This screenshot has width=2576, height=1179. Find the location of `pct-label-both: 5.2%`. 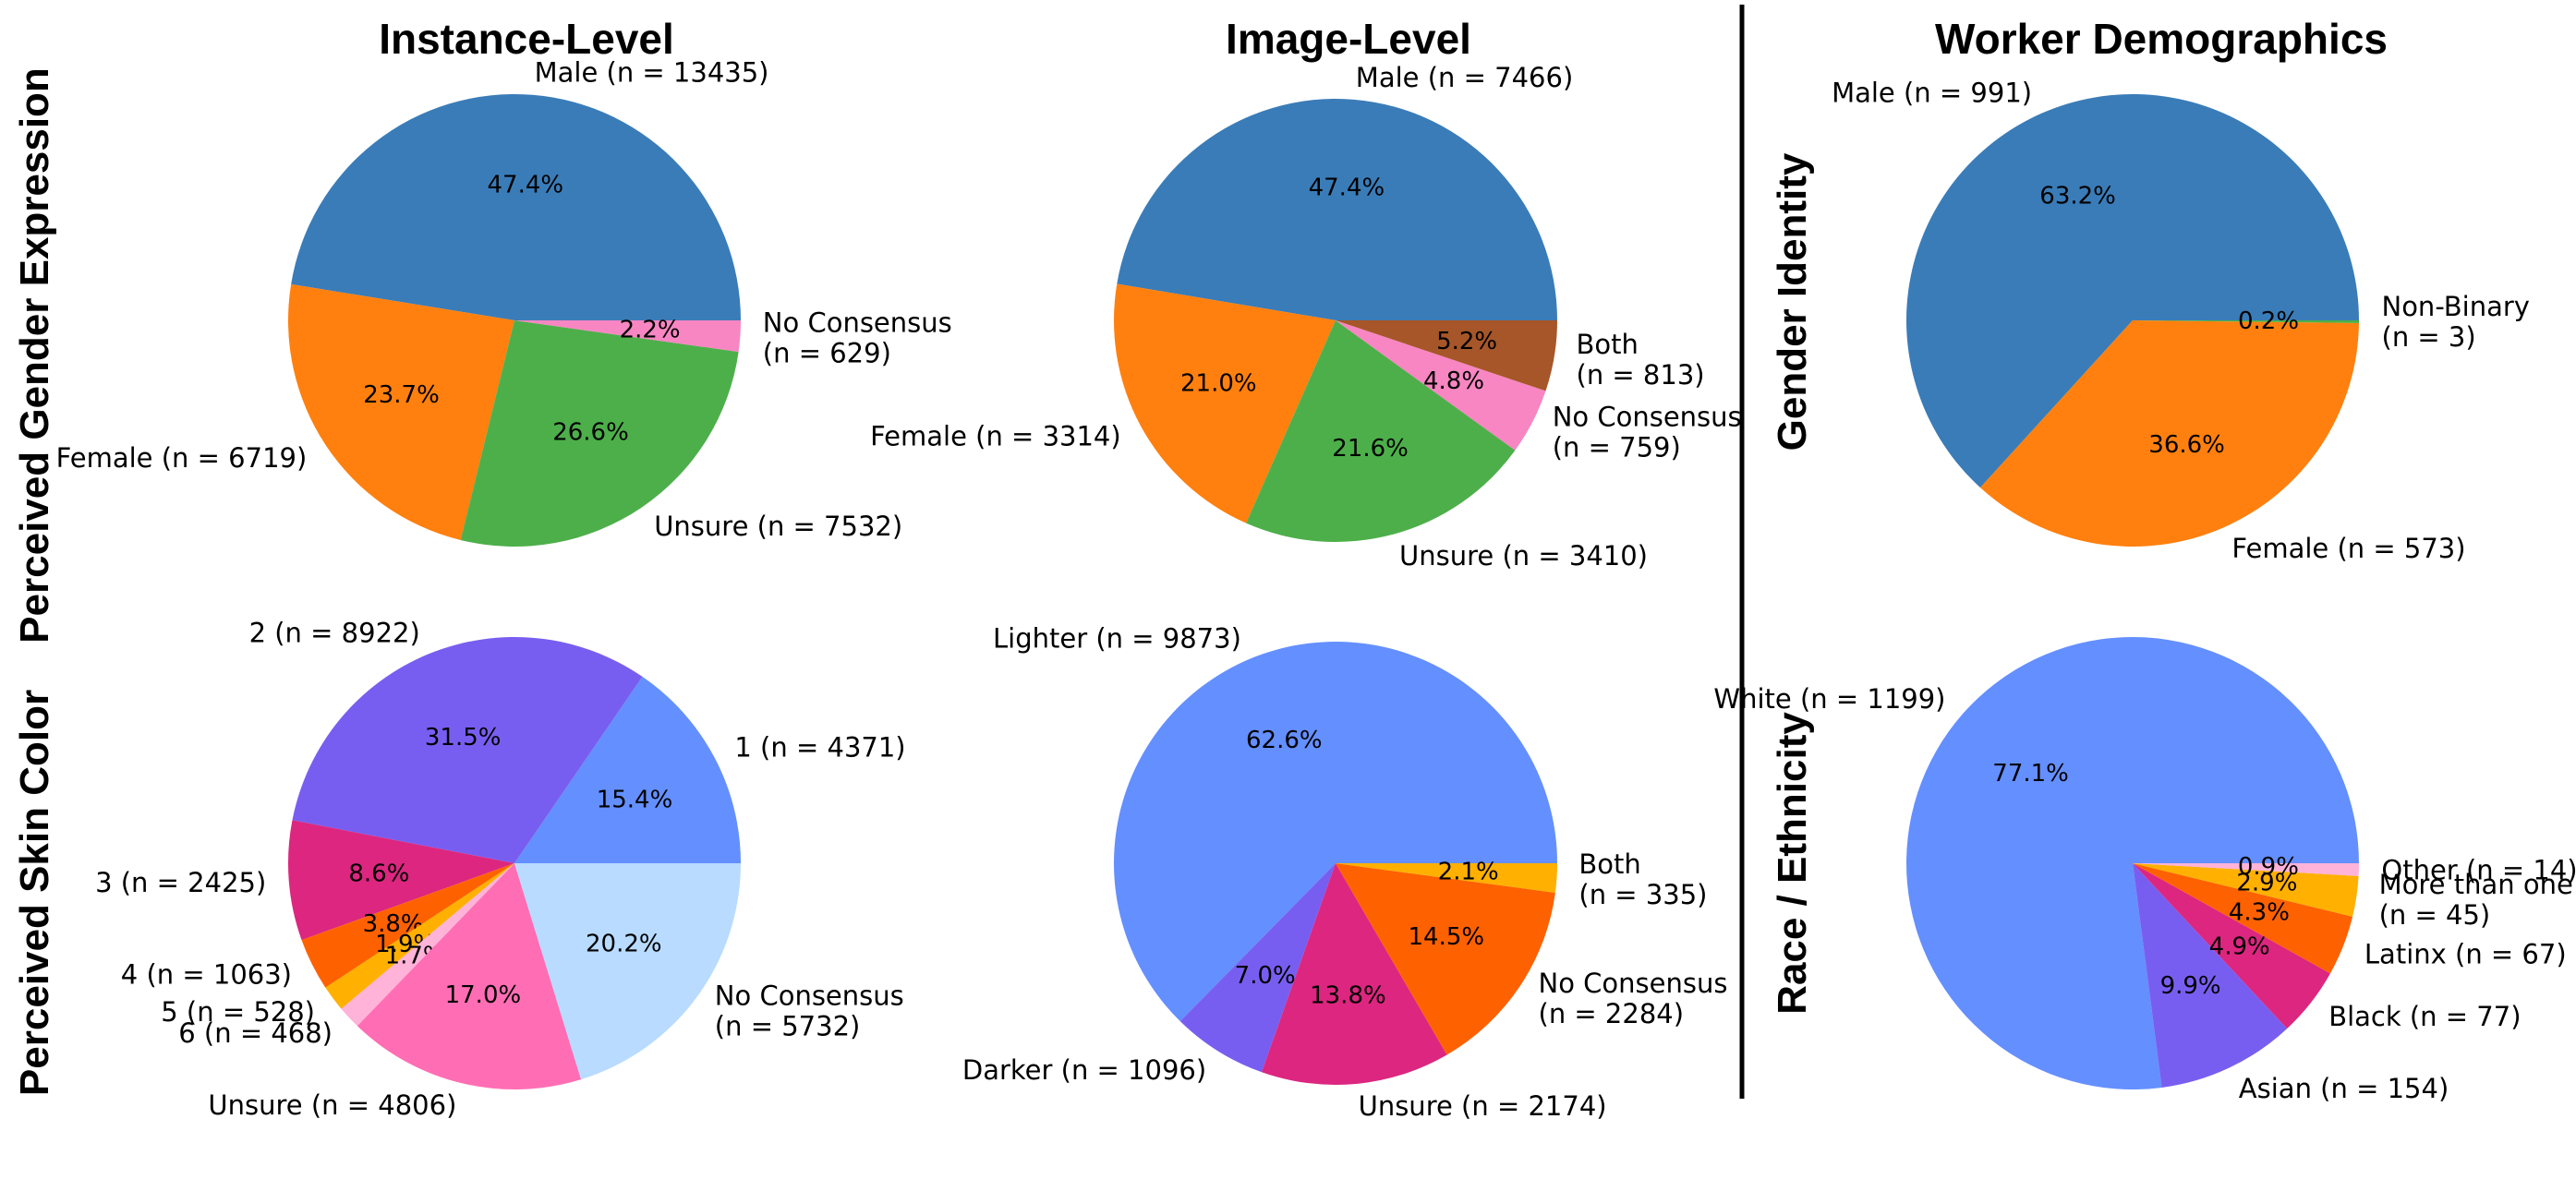

pct-label-both: 5.2% is located at coordinates (1466, 341).